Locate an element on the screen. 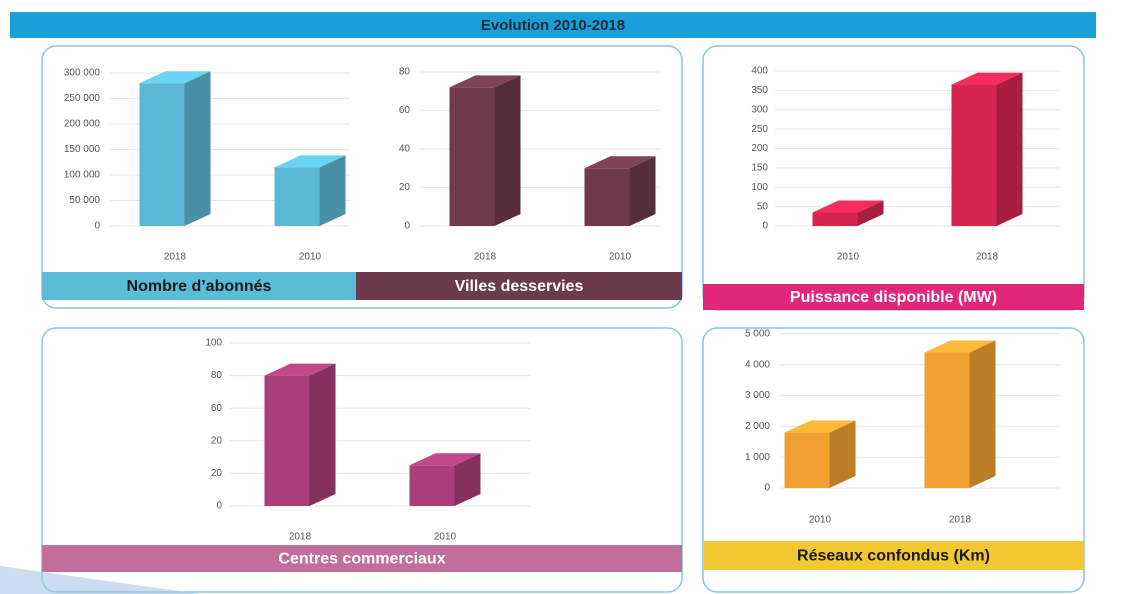 The width and height of the screenshot is (1126, 594). y-tick-label: 250 is located at coordinates (759, 129).